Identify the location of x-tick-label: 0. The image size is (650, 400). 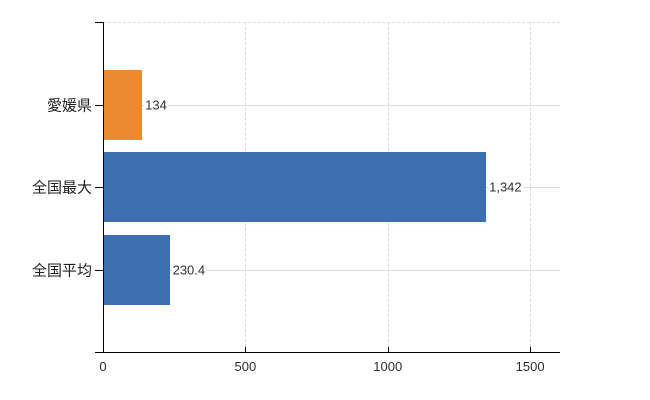
(103, 366).